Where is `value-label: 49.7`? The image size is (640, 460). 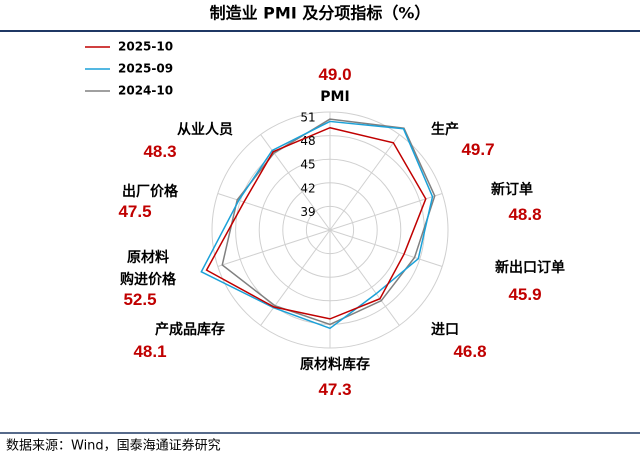 value-label: 49.7 is located at coordinates (478, 149).